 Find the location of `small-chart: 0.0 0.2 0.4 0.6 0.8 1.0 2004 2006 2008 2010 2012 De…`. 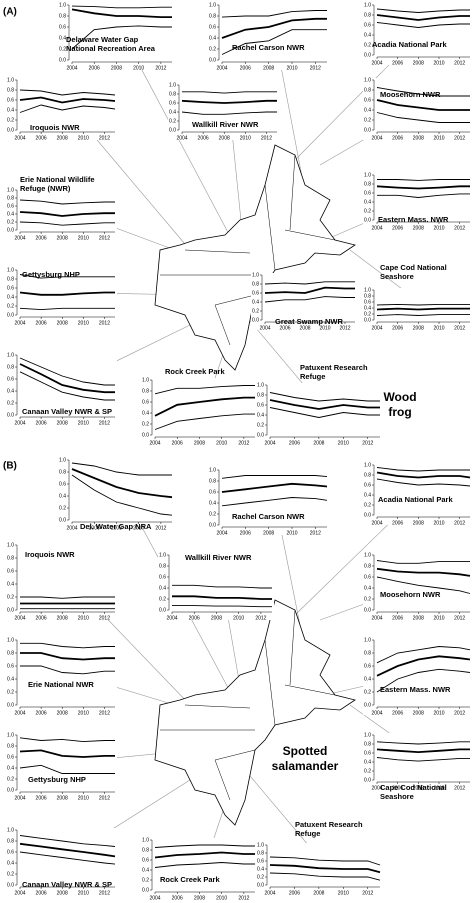

small-chart: 0.0 0.2 0.4 0.6 0.8 1.0 2004 2006 2008 2010 2012 De… is located at coordinates (116, 36).